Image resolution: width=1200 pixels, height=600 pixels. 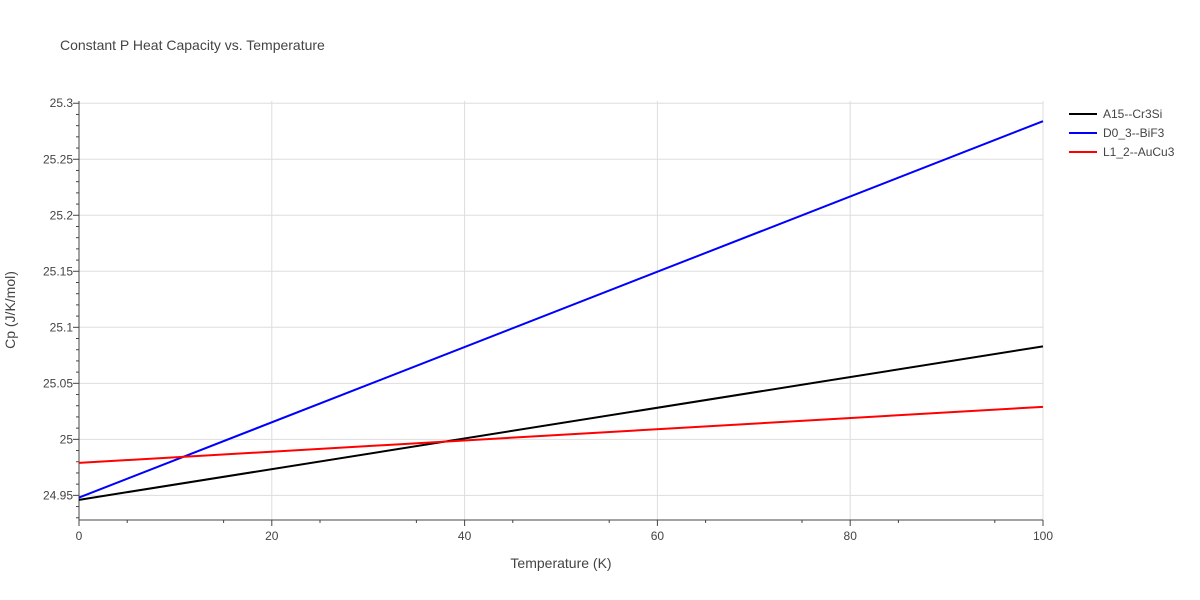 I want to click on legend-entry: D0_3--BiF3, so click(x=1134, y=133).